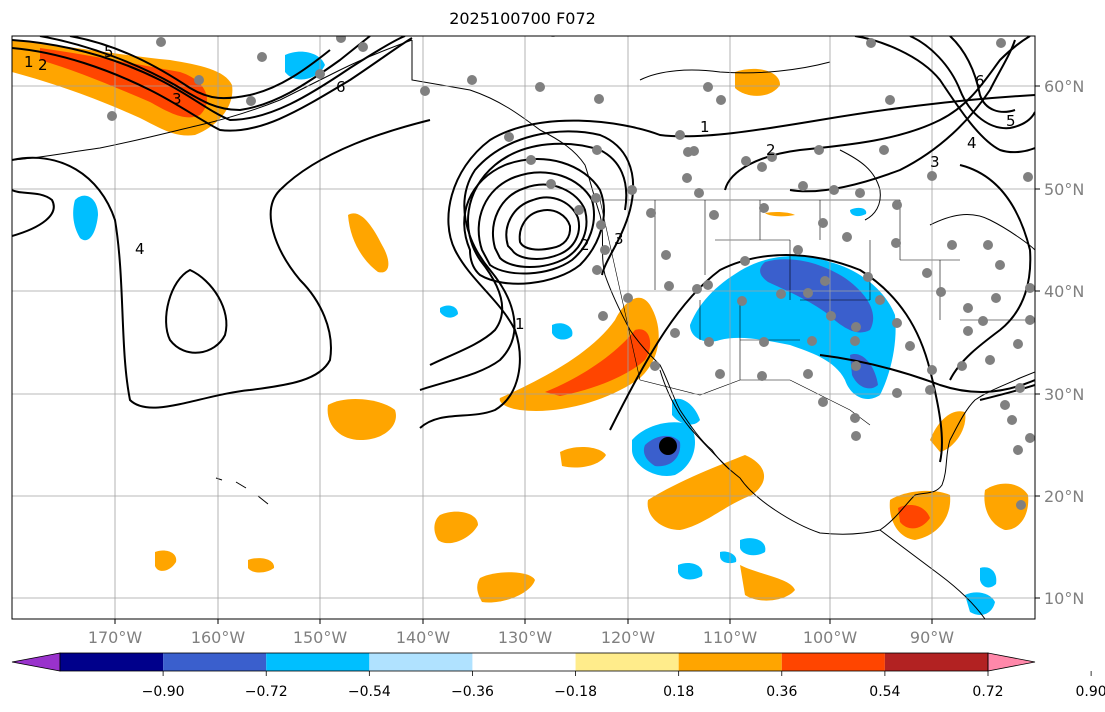 The width and height of the screenshot is (1105, 712). What do you see at coordinates (1064, 394) in the screenshot?
I see `lat-label: 30°N` at bounding box center [1064, 394].